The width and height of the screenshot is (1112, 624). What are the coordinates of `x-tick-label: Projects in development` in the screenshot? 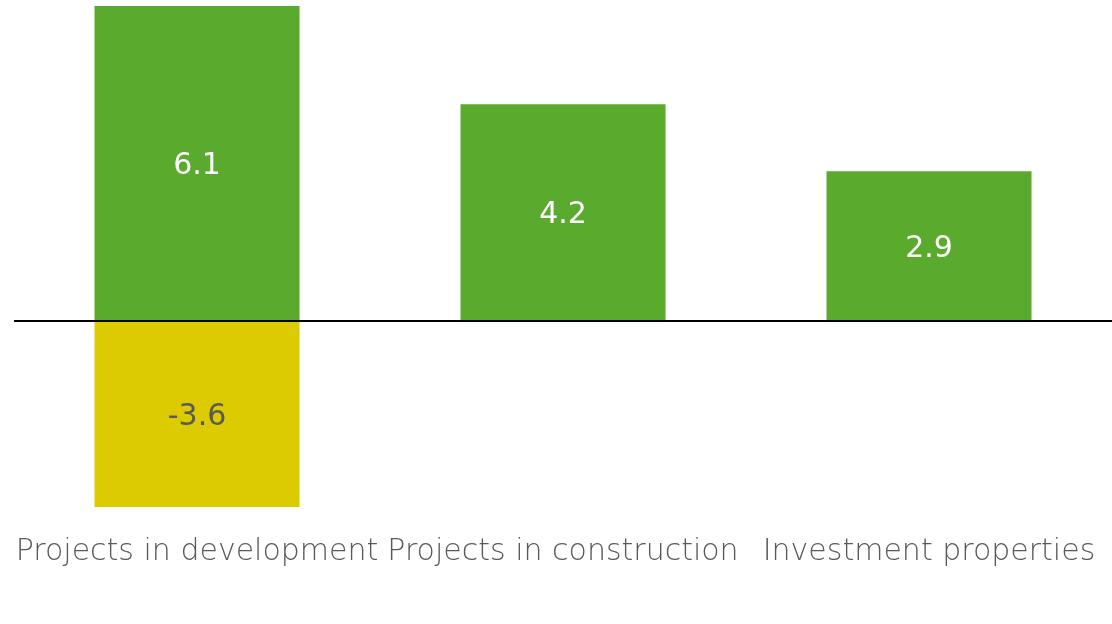 It's located at (197, 550).